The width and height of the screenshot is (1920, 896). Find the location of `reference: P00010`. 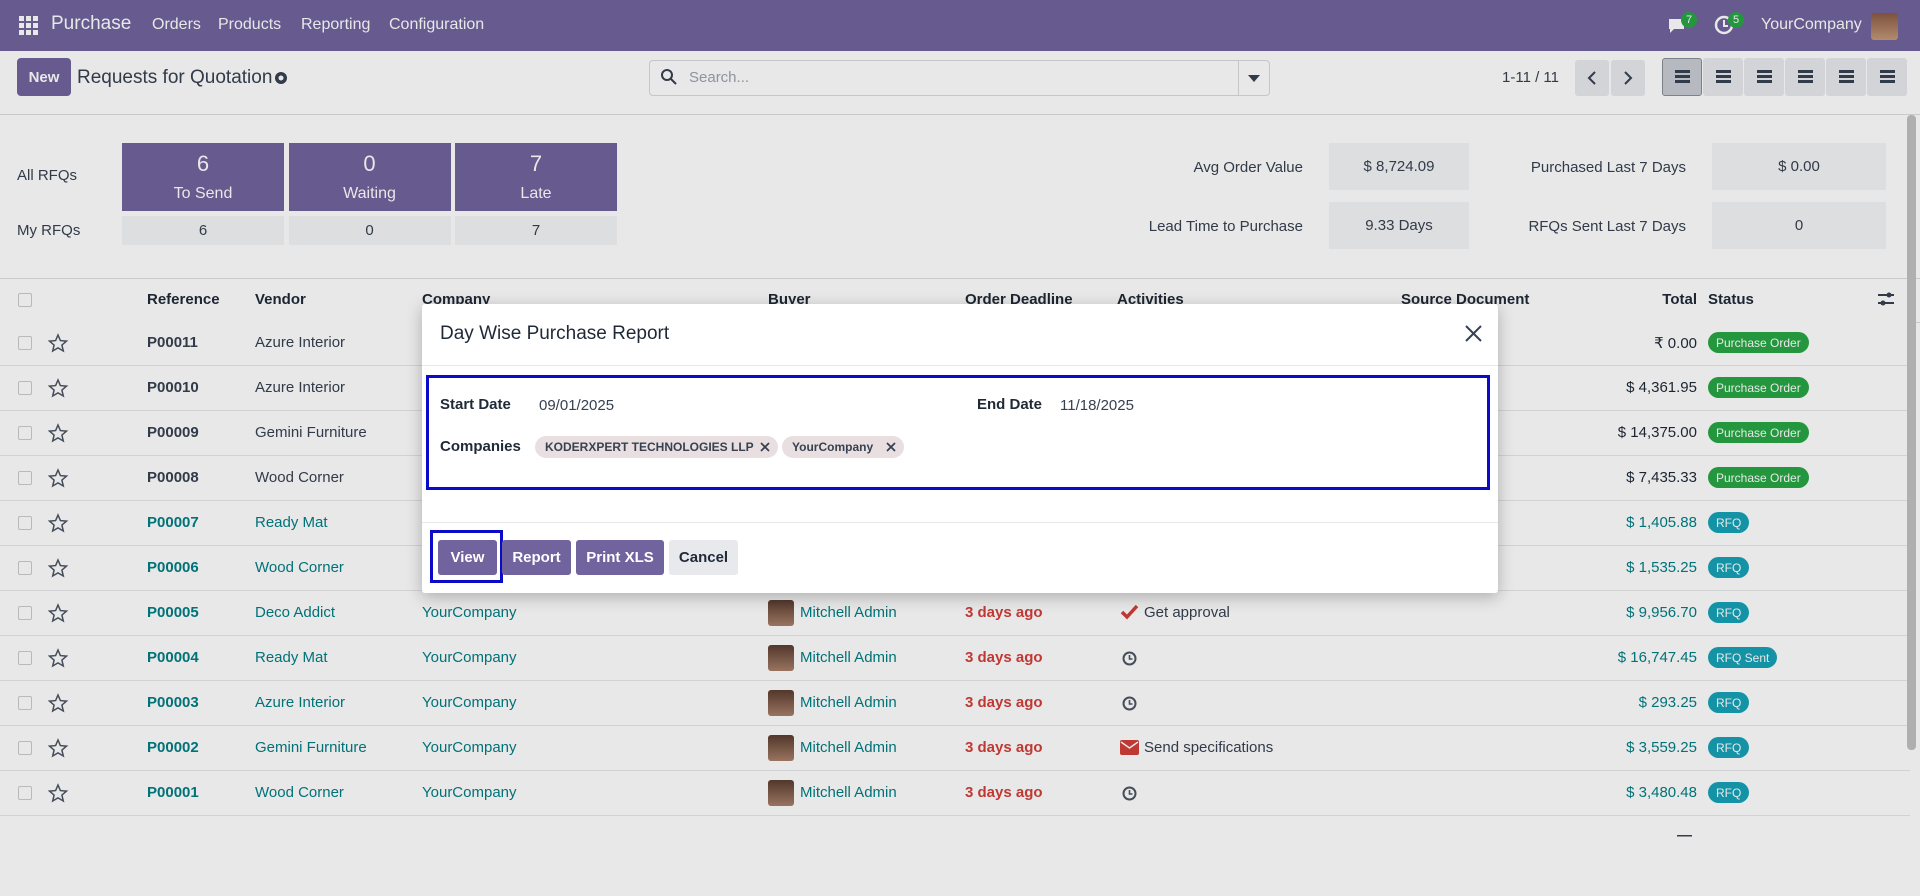

reference: P00010 is located at coordinates (173, 387).